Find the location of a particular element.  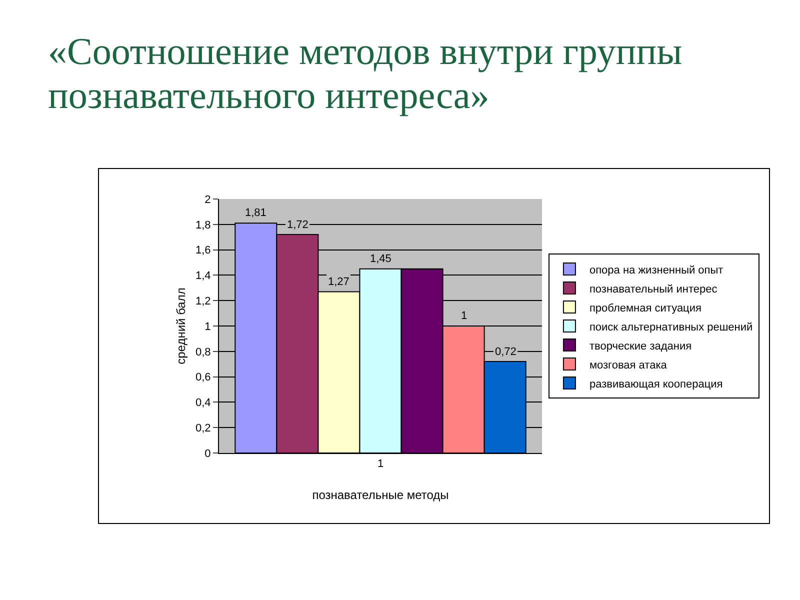

data-label: 0,72 is located at coordinates (505, 352).